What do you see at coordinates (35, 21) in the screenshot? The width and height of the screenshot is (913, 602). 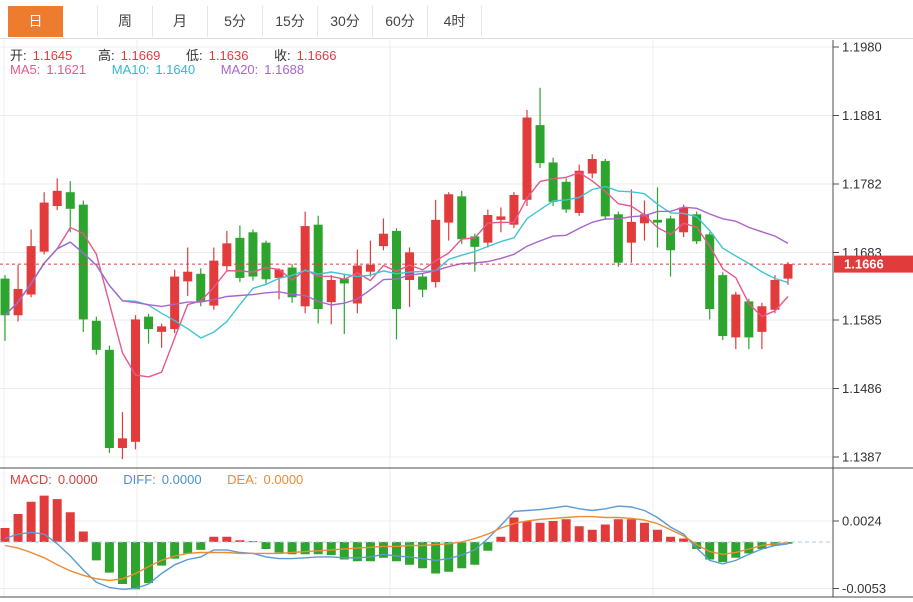 I see `tab-day: 日` at bounding box center [35, 21].